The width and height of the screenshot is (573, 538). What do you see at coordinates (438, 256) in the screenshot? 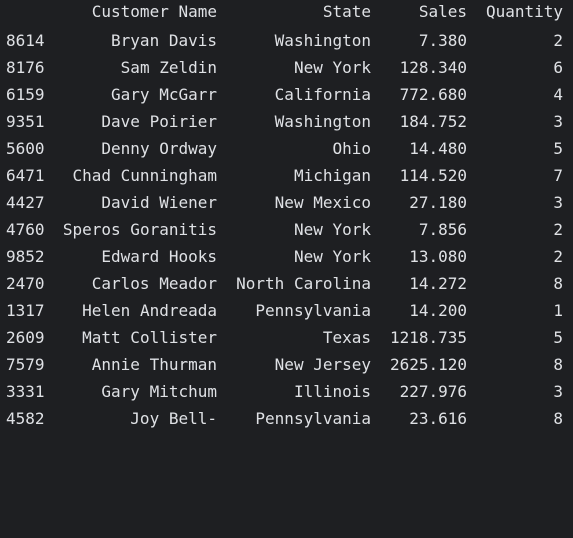
I see `sales-cell: 13.080` at bounding box center [438, 256].